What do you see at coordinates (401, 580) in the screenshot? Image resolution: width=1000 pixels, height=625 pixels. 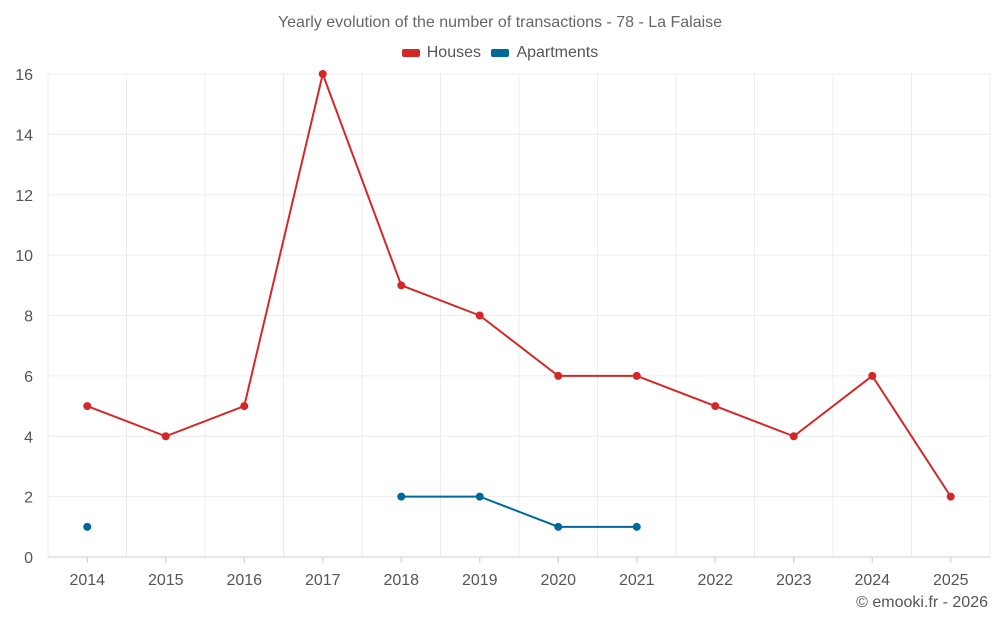 I see `x-tick-label: 2018` at bounding box center [401, 580].